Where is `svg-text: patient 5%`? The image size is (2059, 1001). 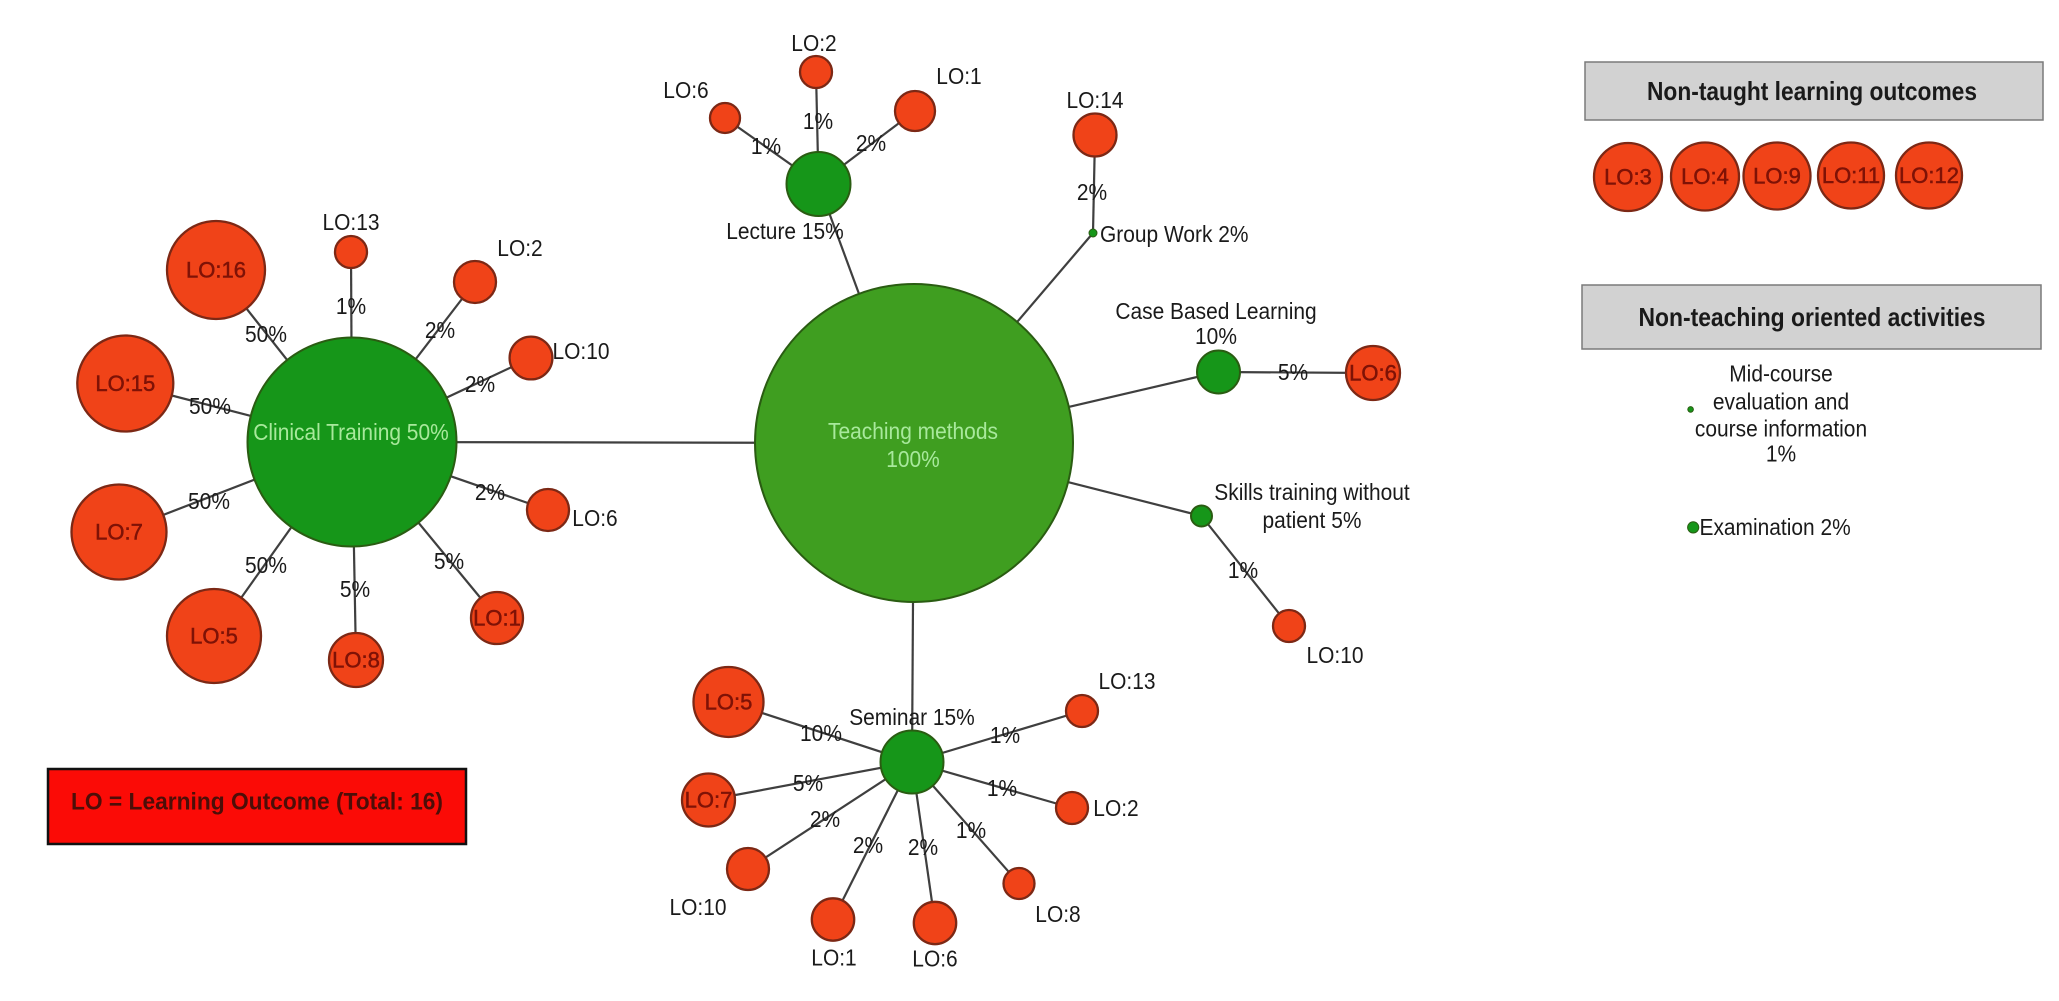
svg-text: patient 5% is located at coordinates (1312, 520).